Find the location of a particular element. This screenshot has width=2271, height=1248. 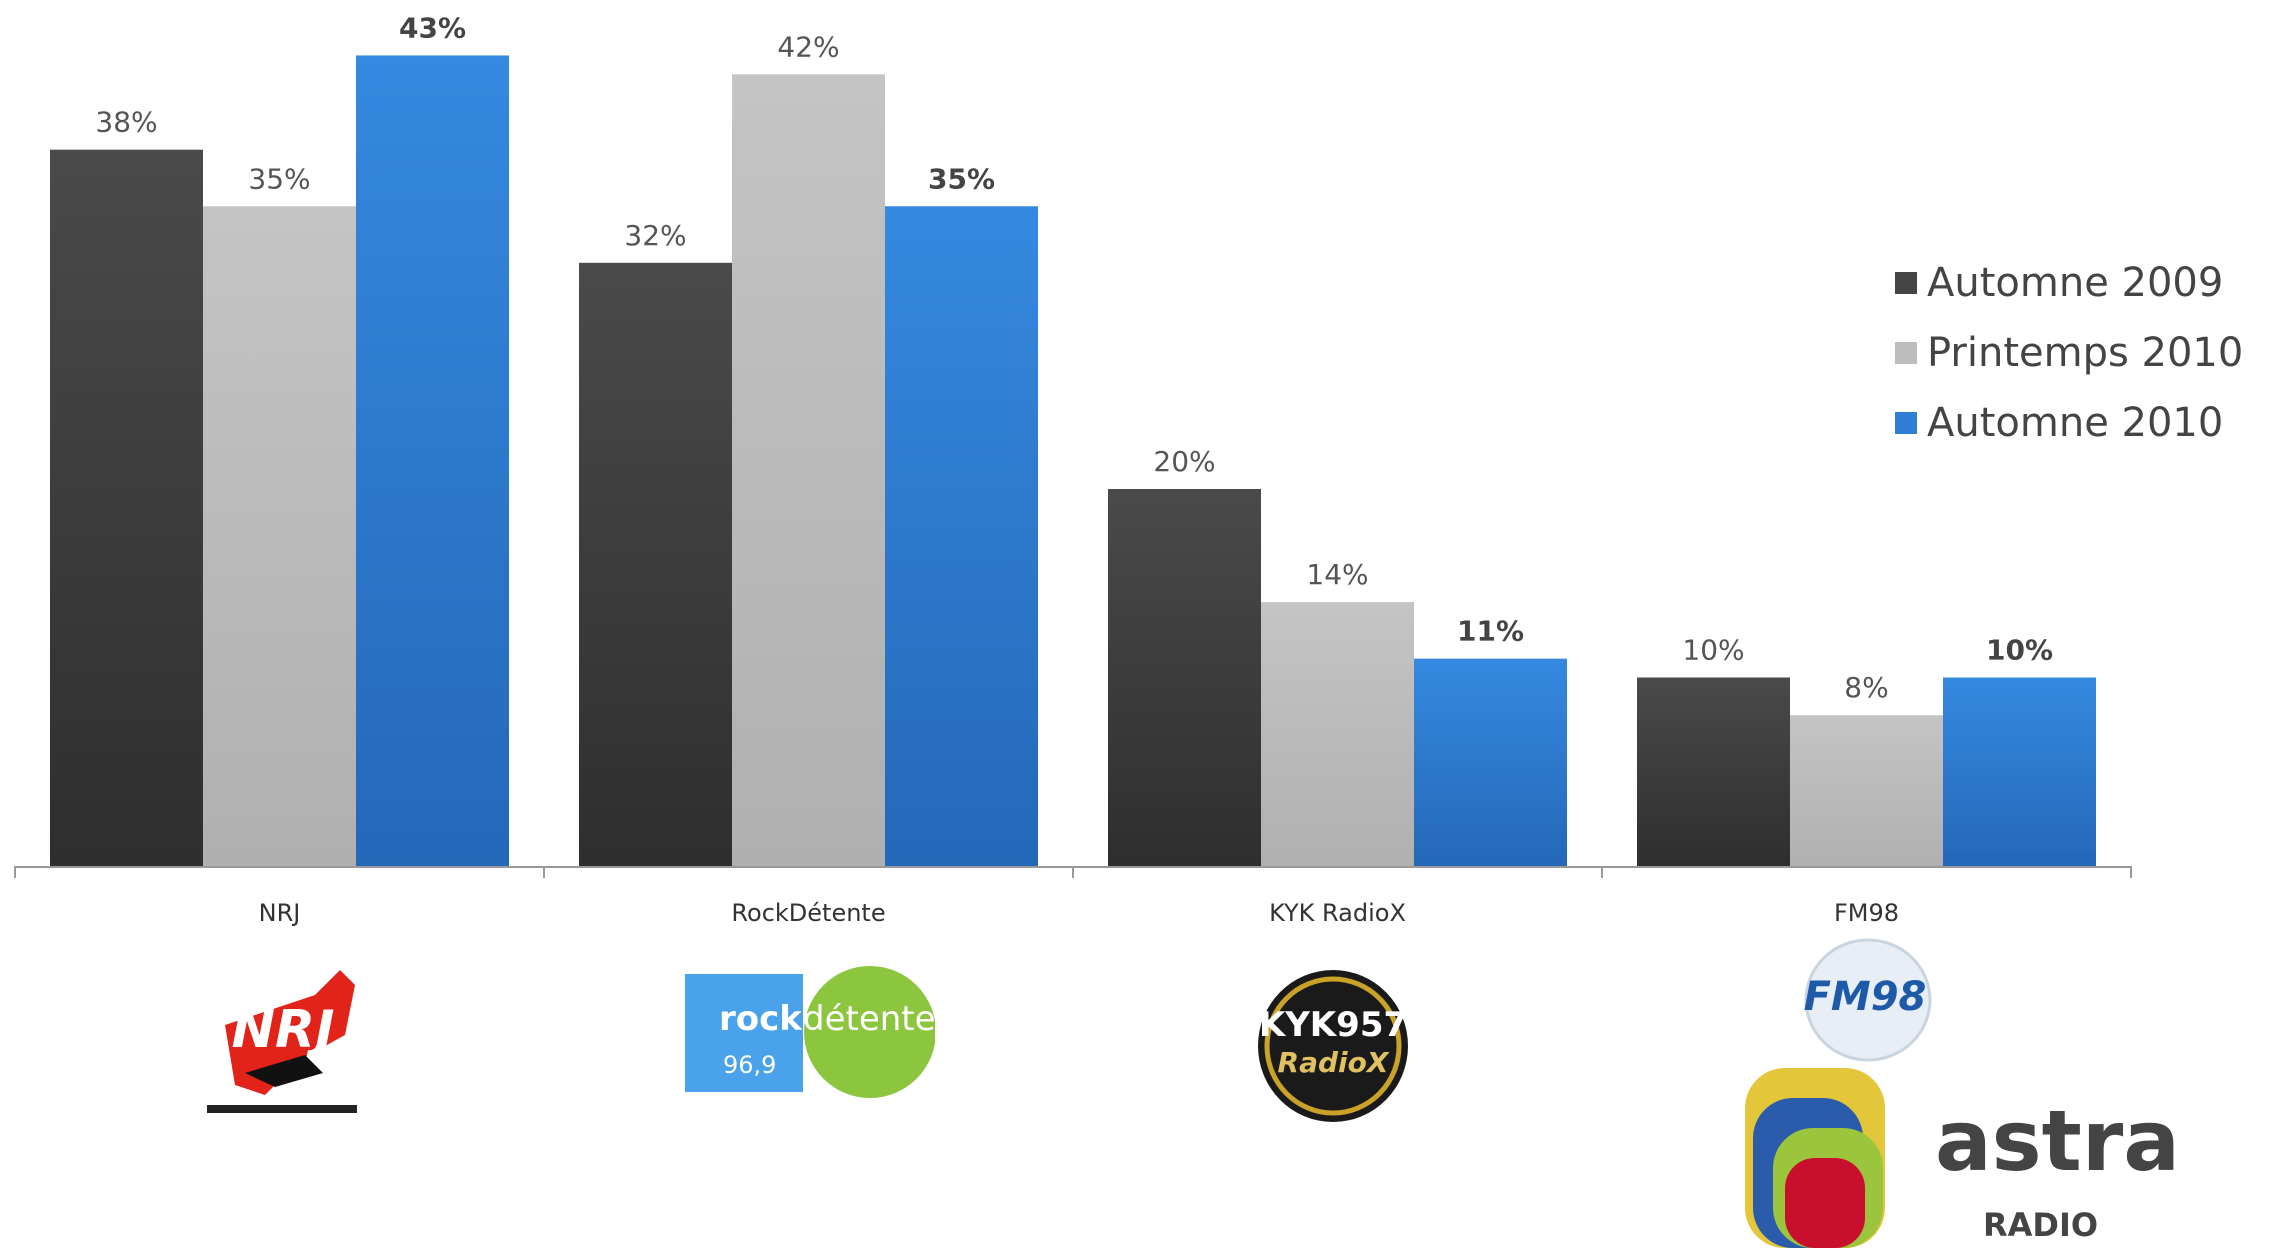

svg-text: FM98 is located at coordinates (1865, 997).